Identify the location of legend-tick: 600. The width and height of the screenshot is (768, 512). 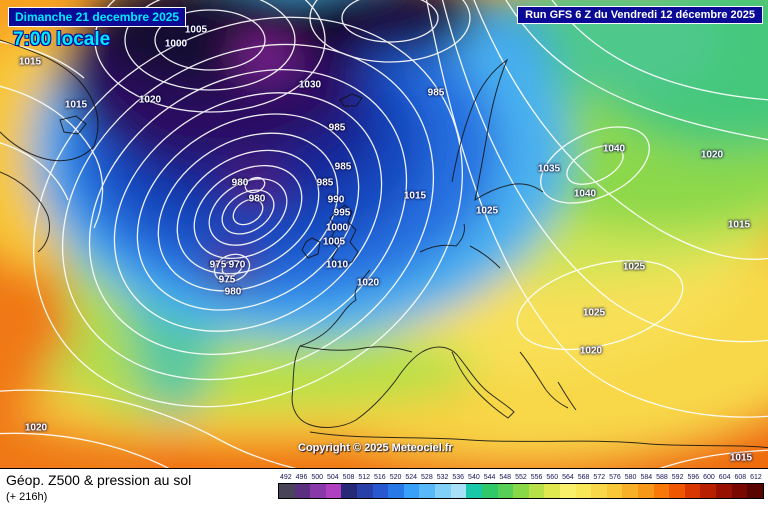
(709, 477).